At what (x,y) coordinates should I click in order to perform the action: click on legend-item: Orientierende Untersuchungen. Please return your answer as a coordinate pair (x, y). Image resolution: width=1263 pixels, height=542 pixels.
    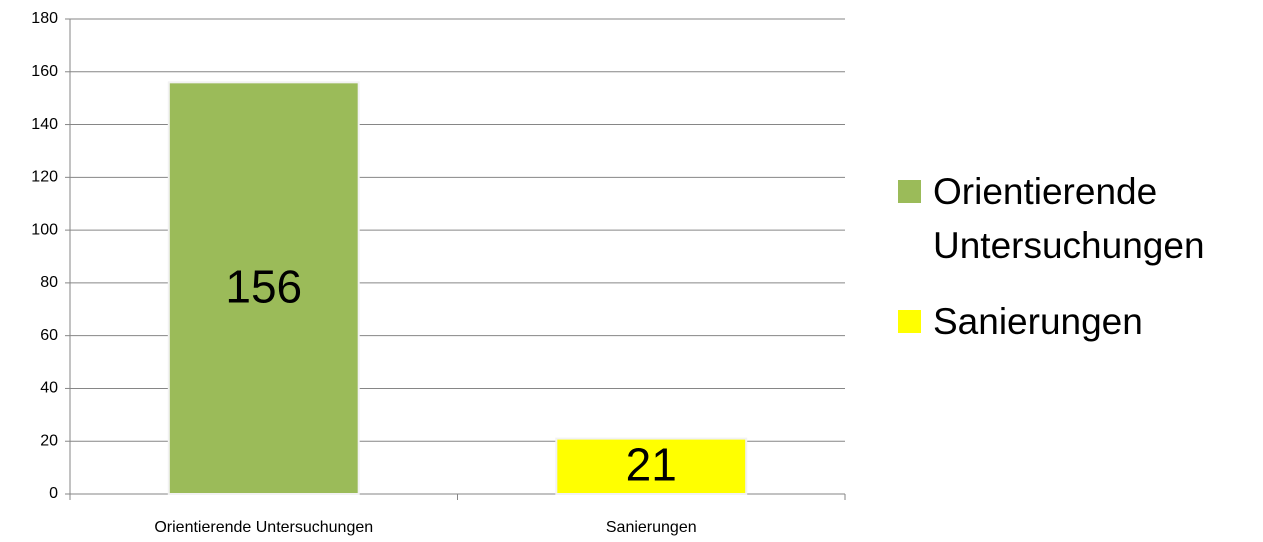
    Looking at the image, I should click on (1078, 219).